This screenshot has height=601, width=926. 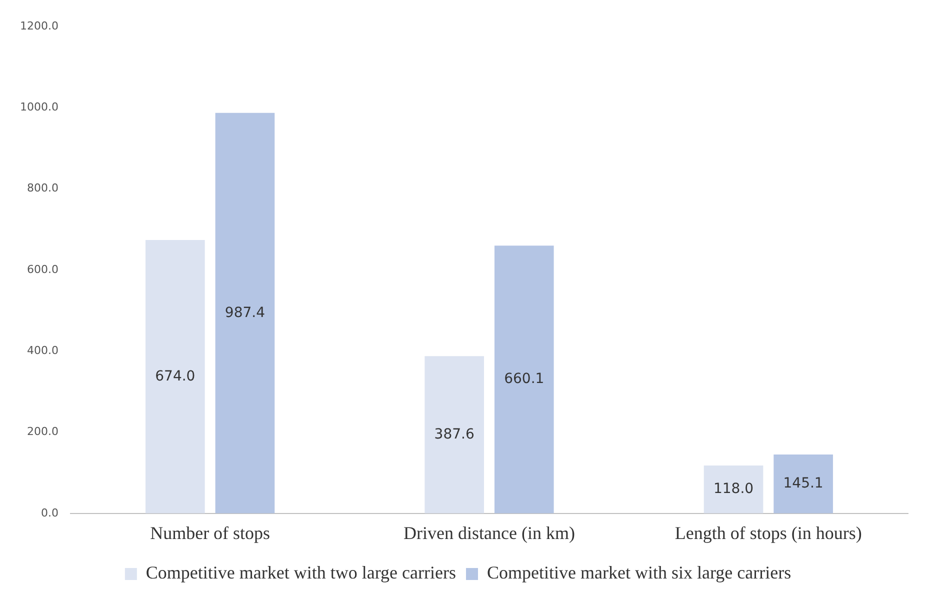 What do you see at coordinates (301, 572) in the screenshot?
I see `legend-label: Competitive market with two large carriers` at bounding box center [301, 572].